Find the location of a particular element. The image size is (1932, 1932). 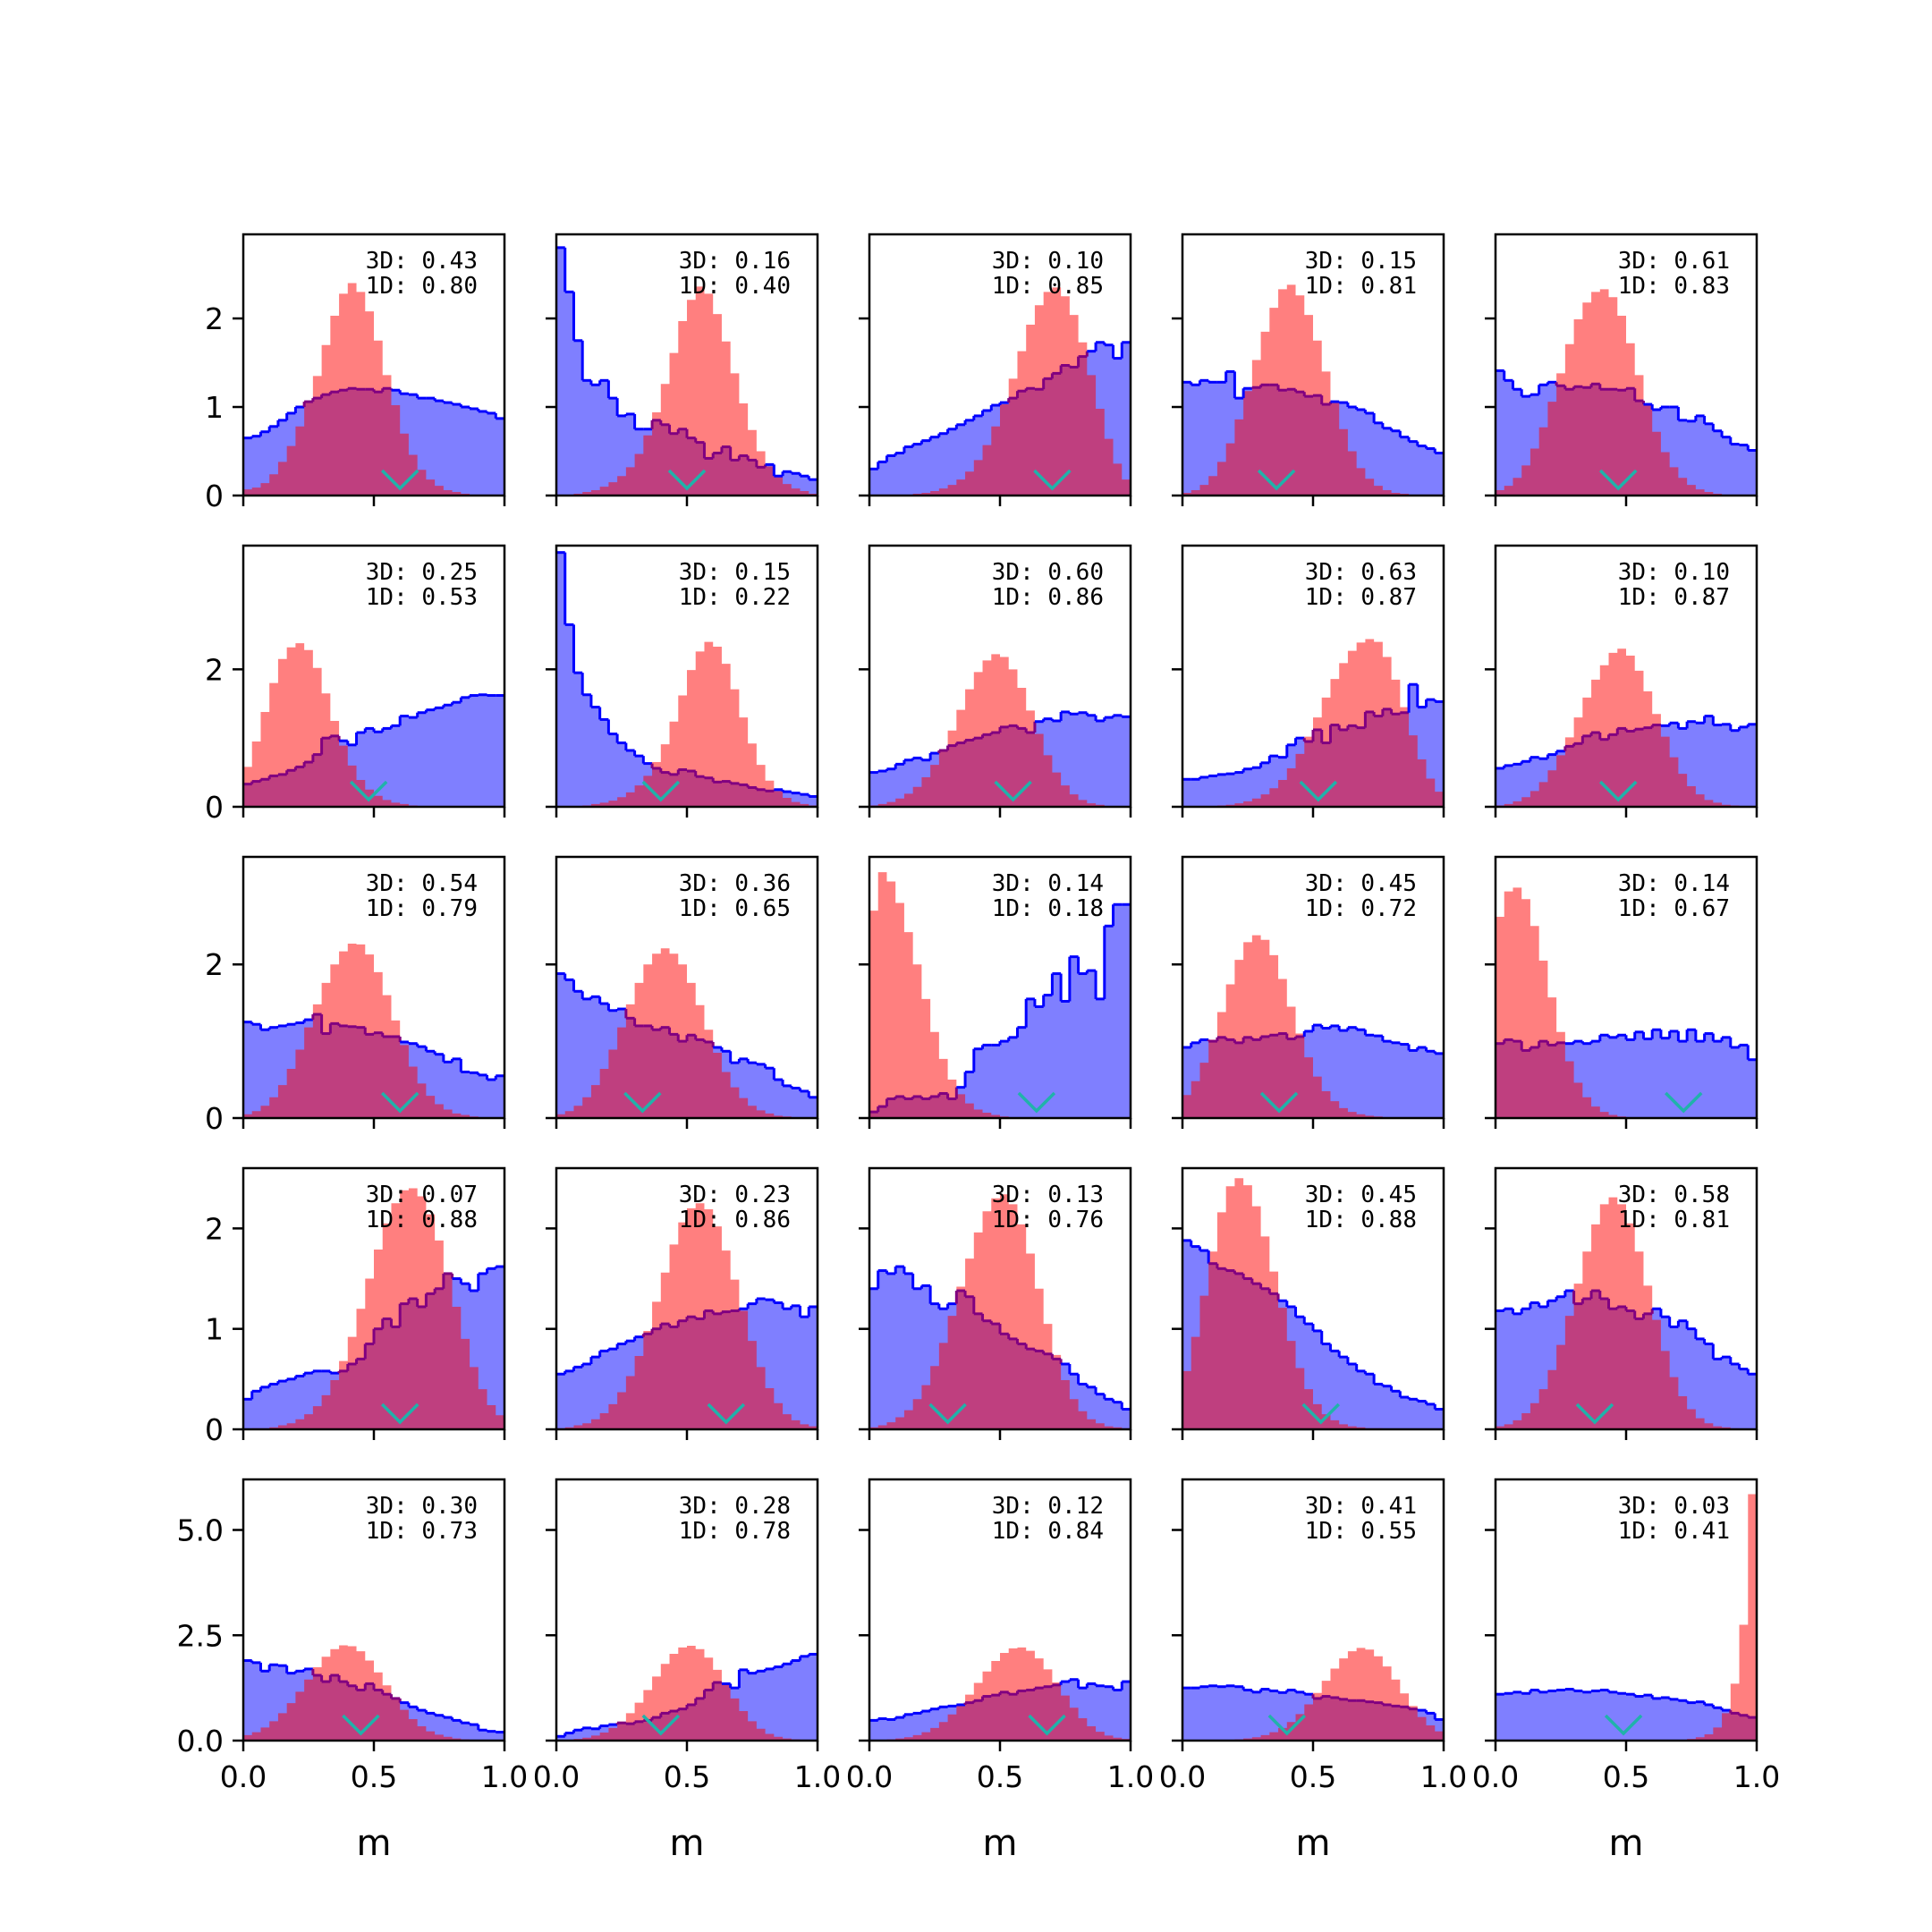

annotation-3d: 3D: 0.16 is located at coordinates (735, 261).